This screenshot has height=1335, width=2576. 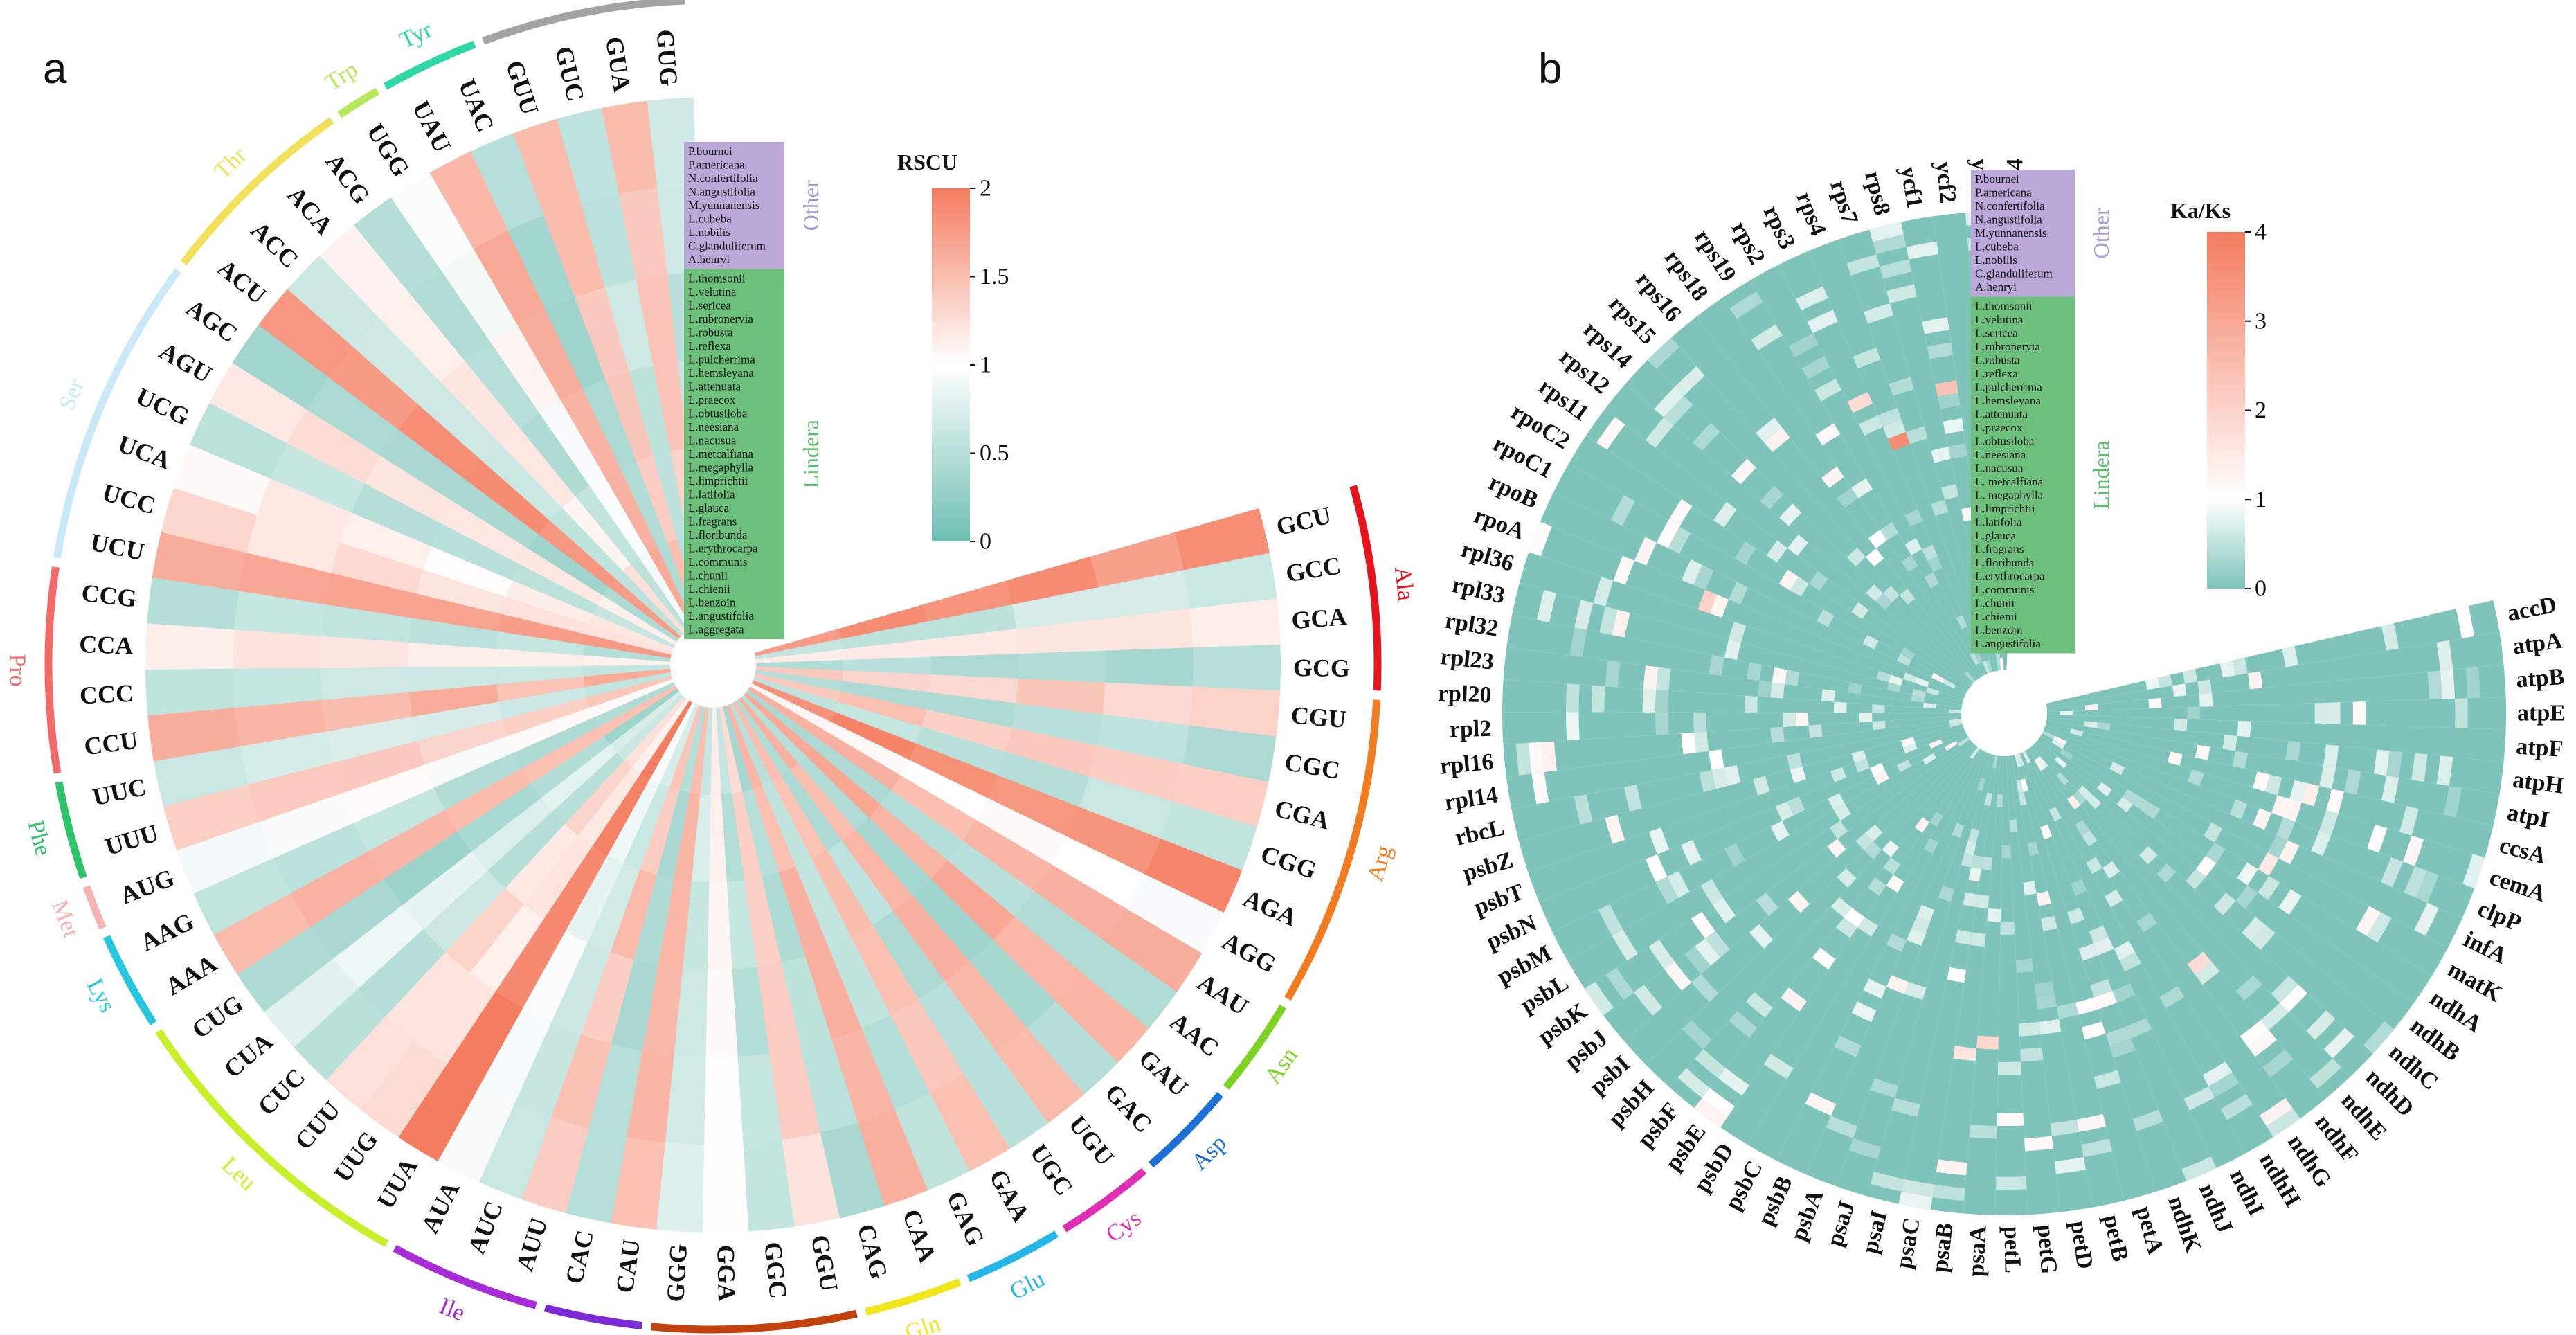 I want to click on gene-sector-ndhA, so click(x=2235, y=869).